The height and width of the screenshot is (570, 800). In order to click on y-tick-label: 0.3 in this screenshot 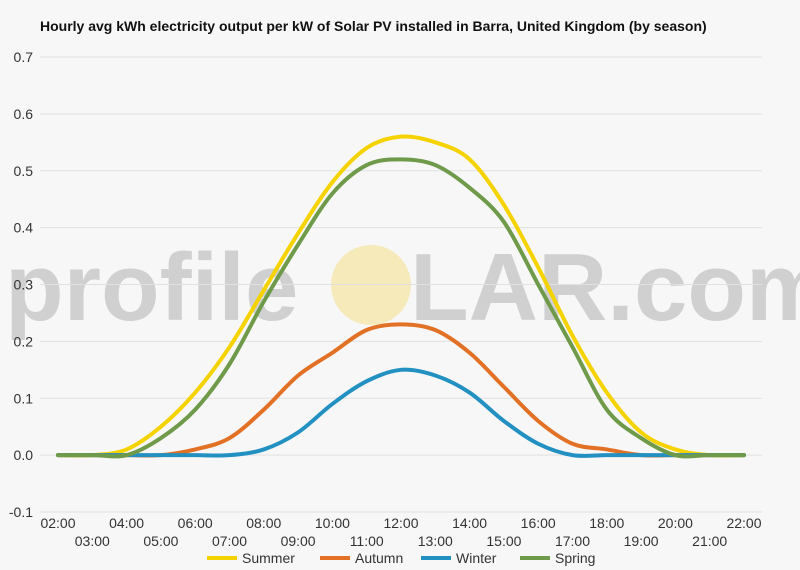, I will do `click(24, 285)`.